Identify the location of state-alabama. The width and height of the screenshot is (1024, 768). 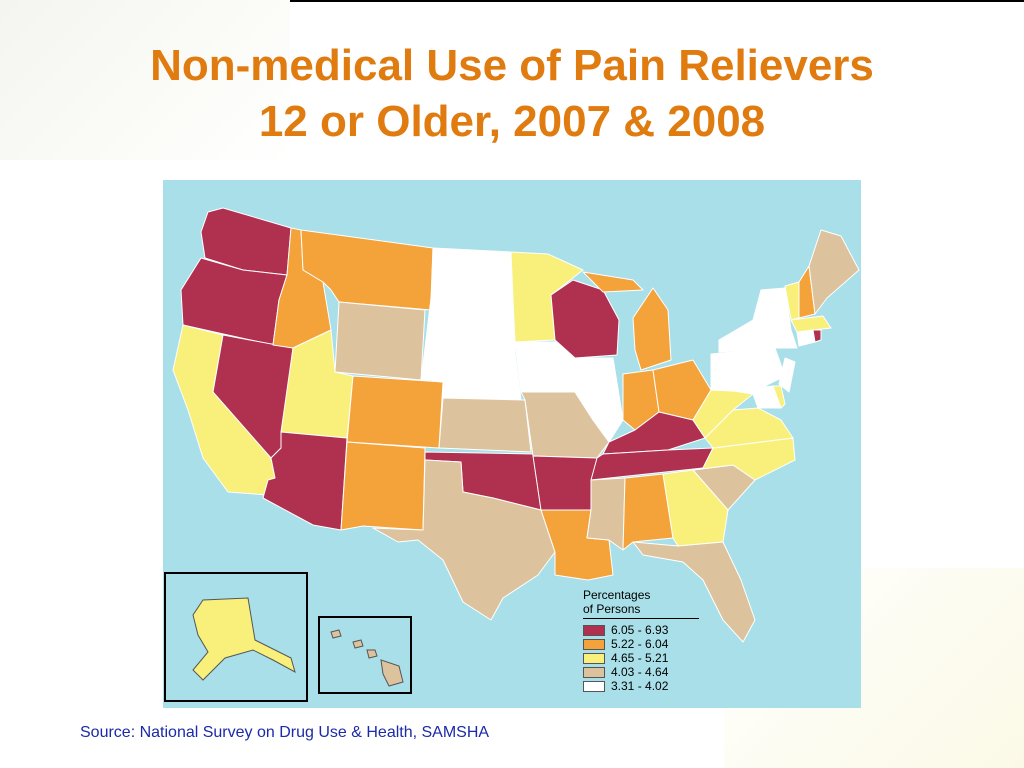
(648, 512).